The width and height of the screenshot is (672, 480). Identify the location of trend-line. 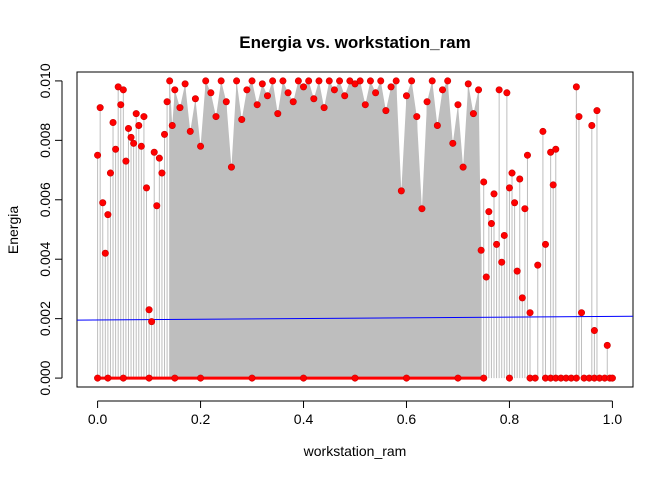
(355, 318).